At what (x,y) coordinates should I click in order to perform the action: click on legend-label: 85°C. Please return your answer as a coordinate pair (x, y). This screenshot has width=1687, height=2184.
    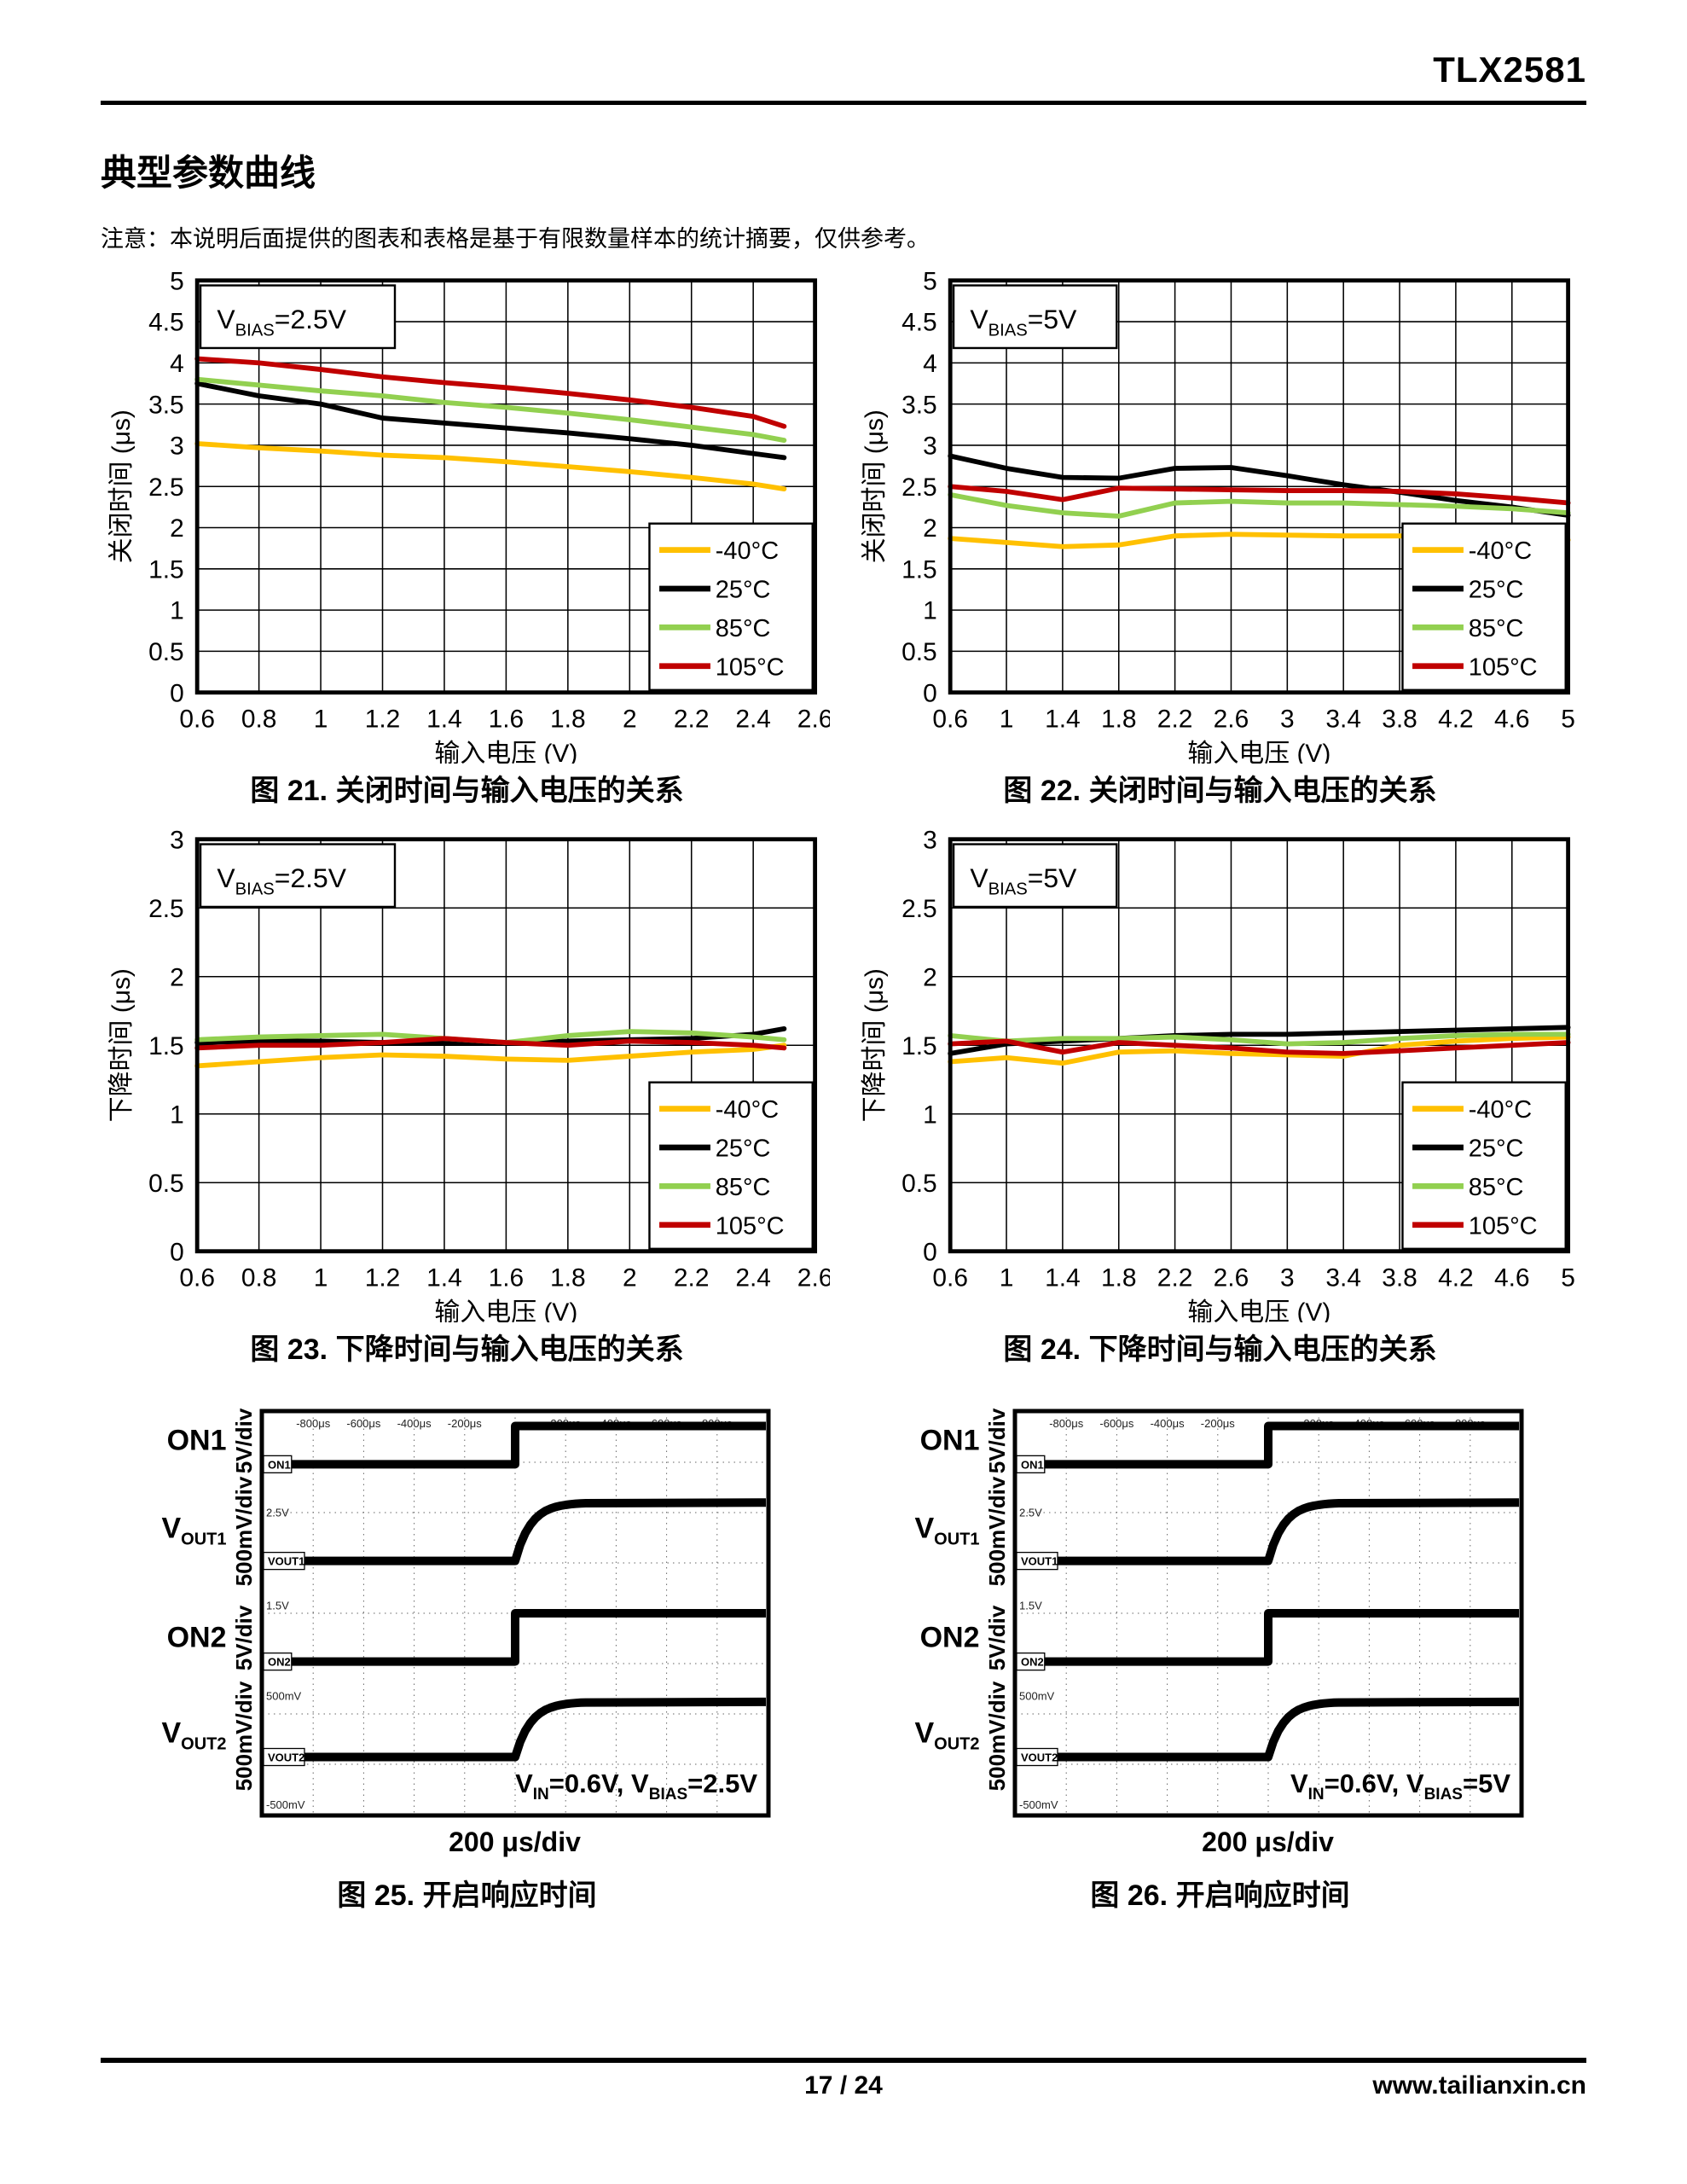
    Looking at the image, I should click on (1495, 1188).